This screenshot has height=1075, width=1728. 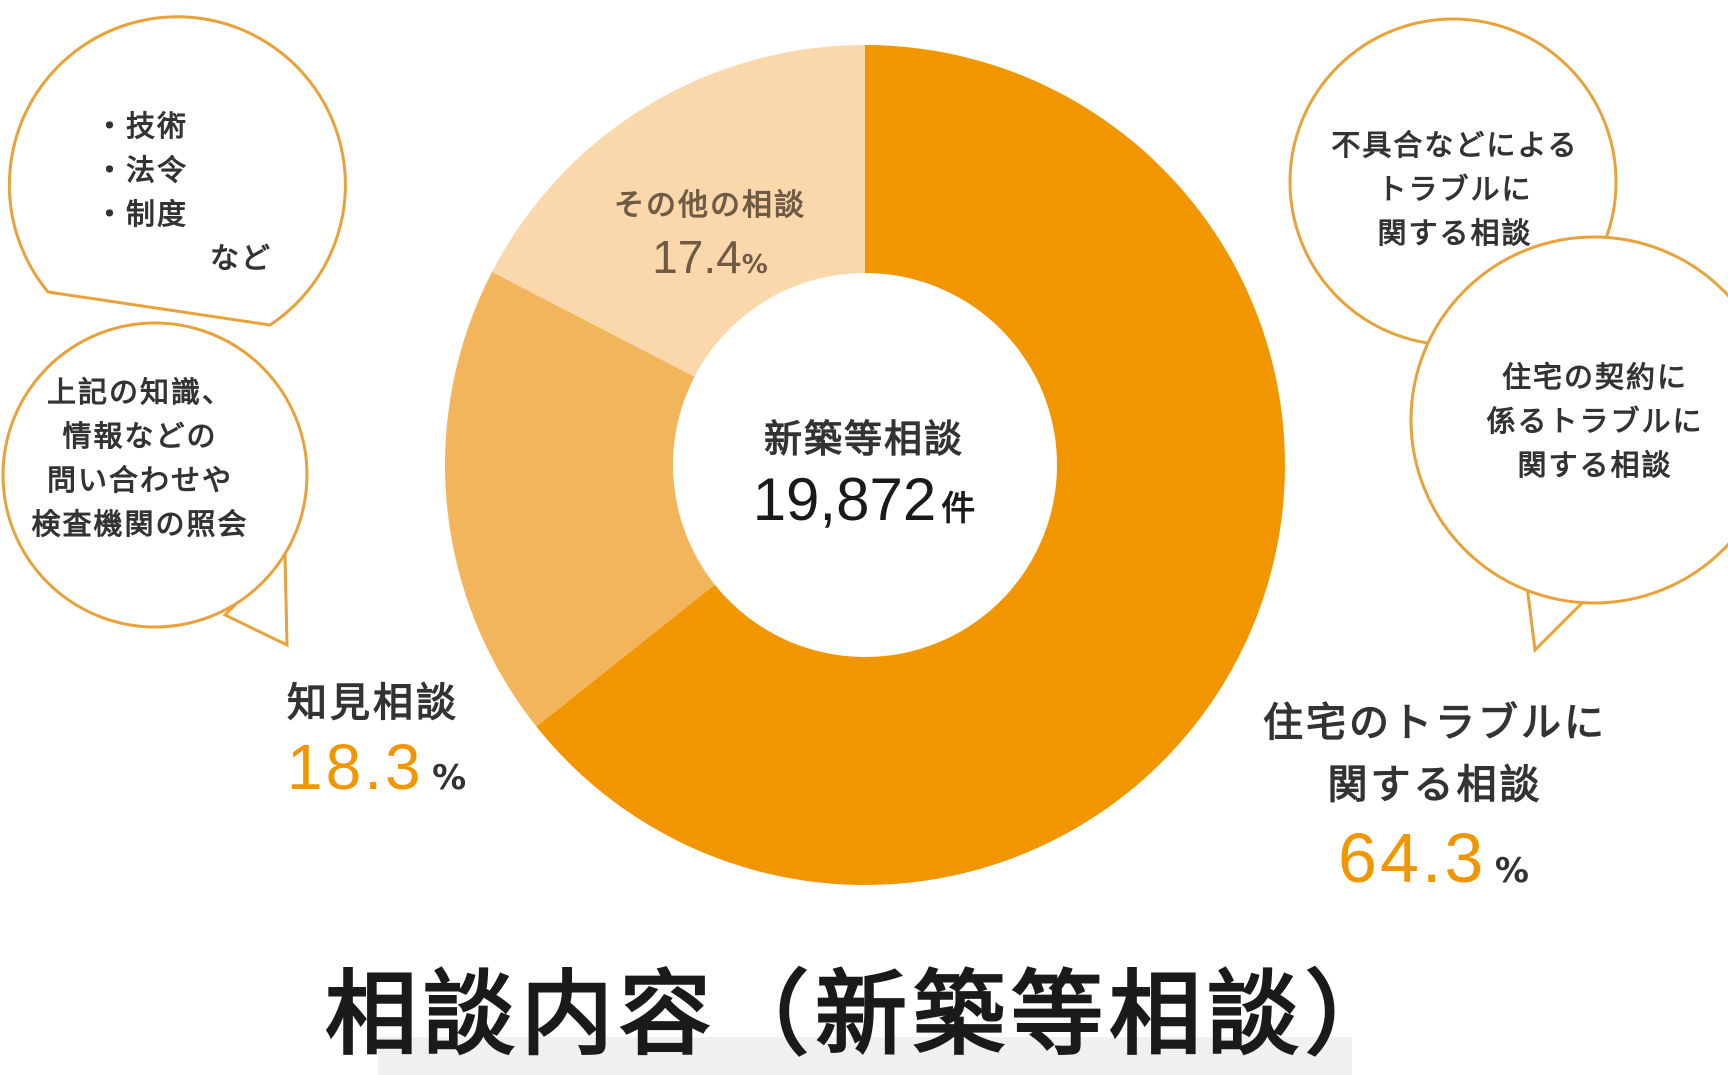 I want to click on center-label: 新築等相談, so click(x=863, y=439).